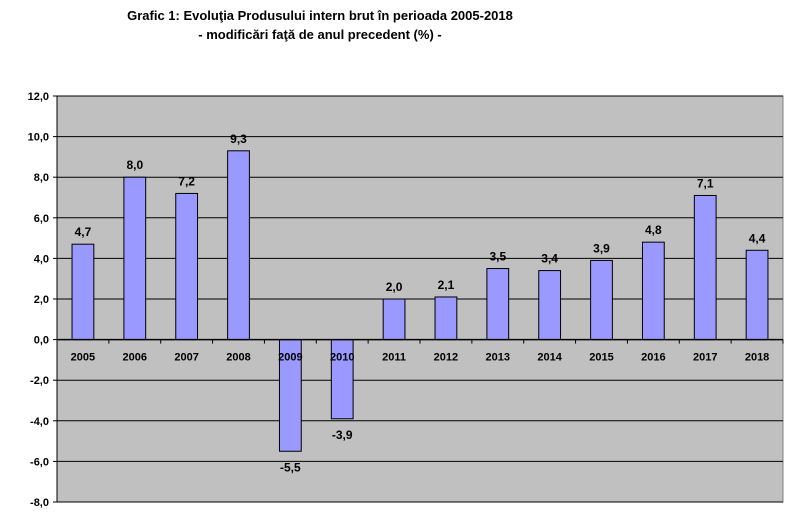 The width and height of the screenshot is (800, 514). Describe the element at coordinates (757, 358) in the screenshot. I see `x-tick-label: 2018` at that location.